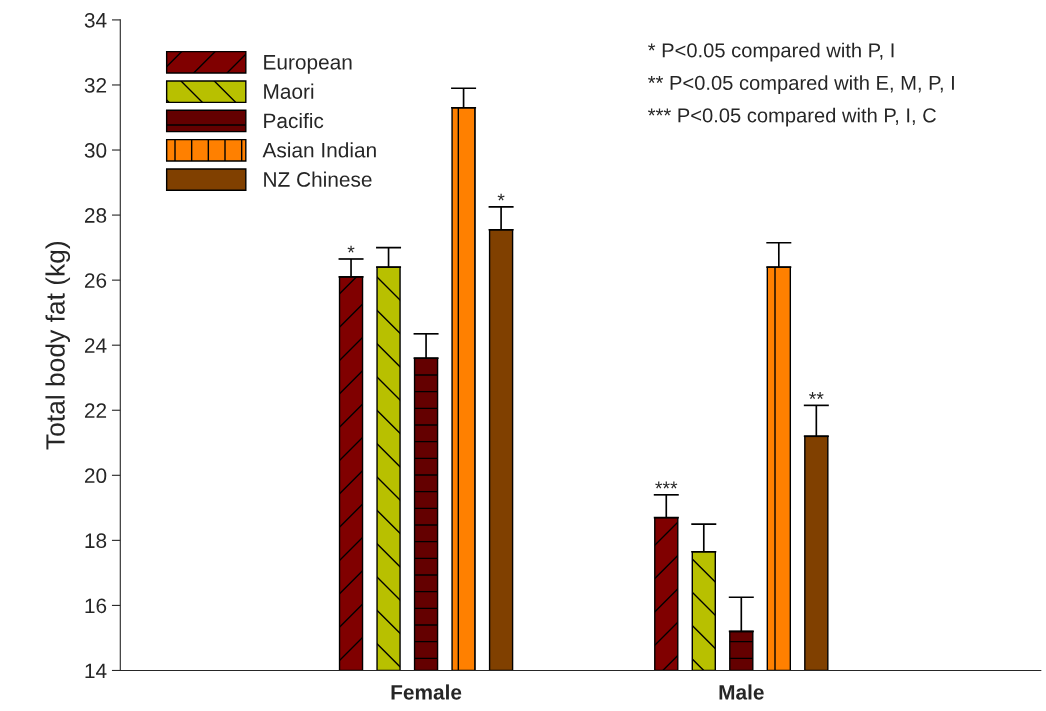 The image size is (1046, 711). What do you see at coordinates (294, 120) in the screenshot?
I see `legend-label: Pacific` at bounding box center [294, 120].